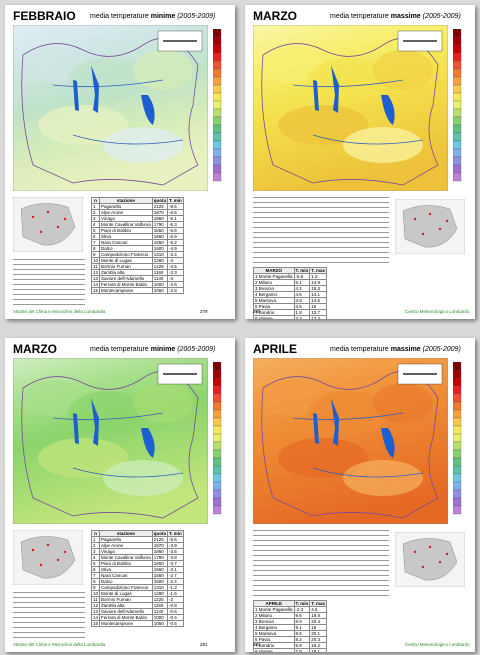 The width and height of the screenshot is (480, 655). Describe the element at coordinates (159, 290) in the screenshot. I see `table-cell: 1050` at that location.